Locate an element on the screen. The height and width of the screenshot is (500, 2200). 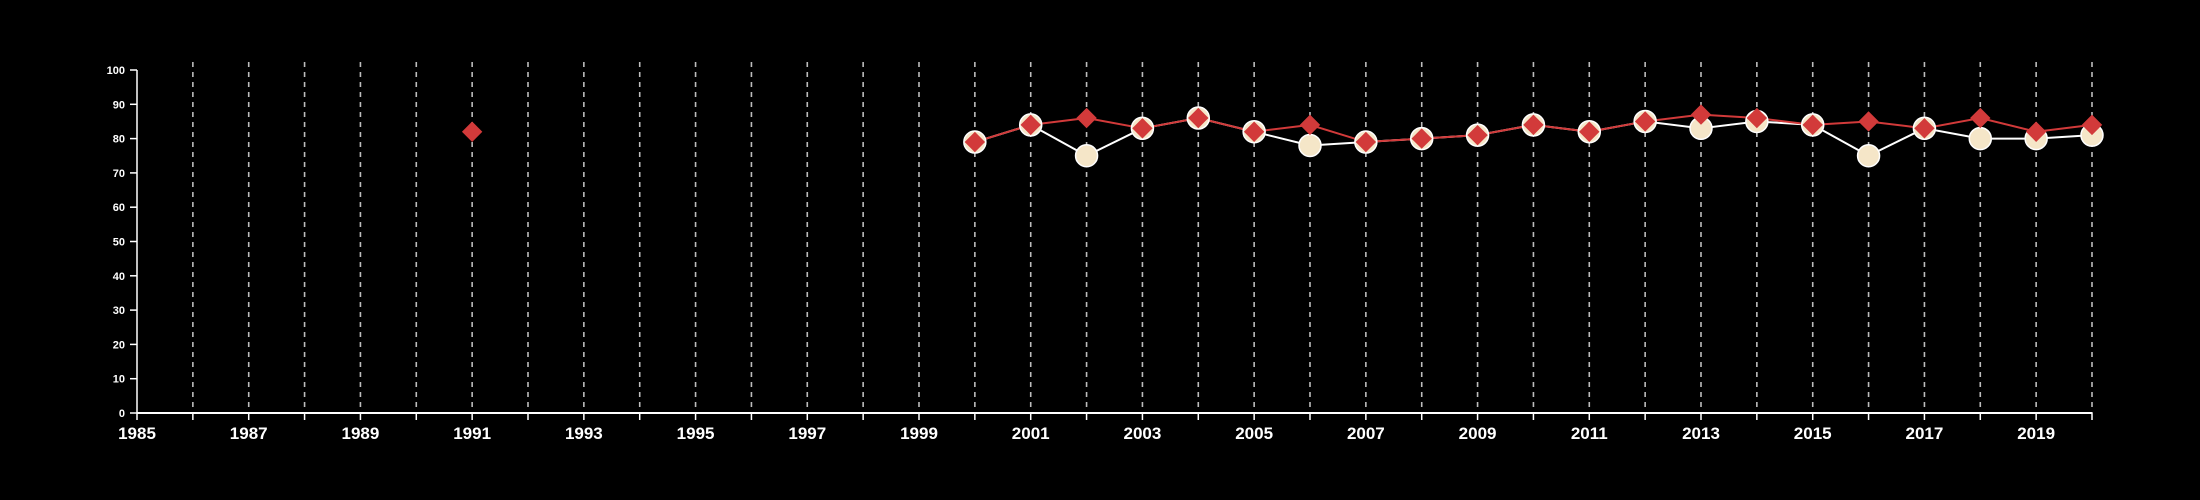
point-diamond-2004 is located at coordinates (1198, 118).